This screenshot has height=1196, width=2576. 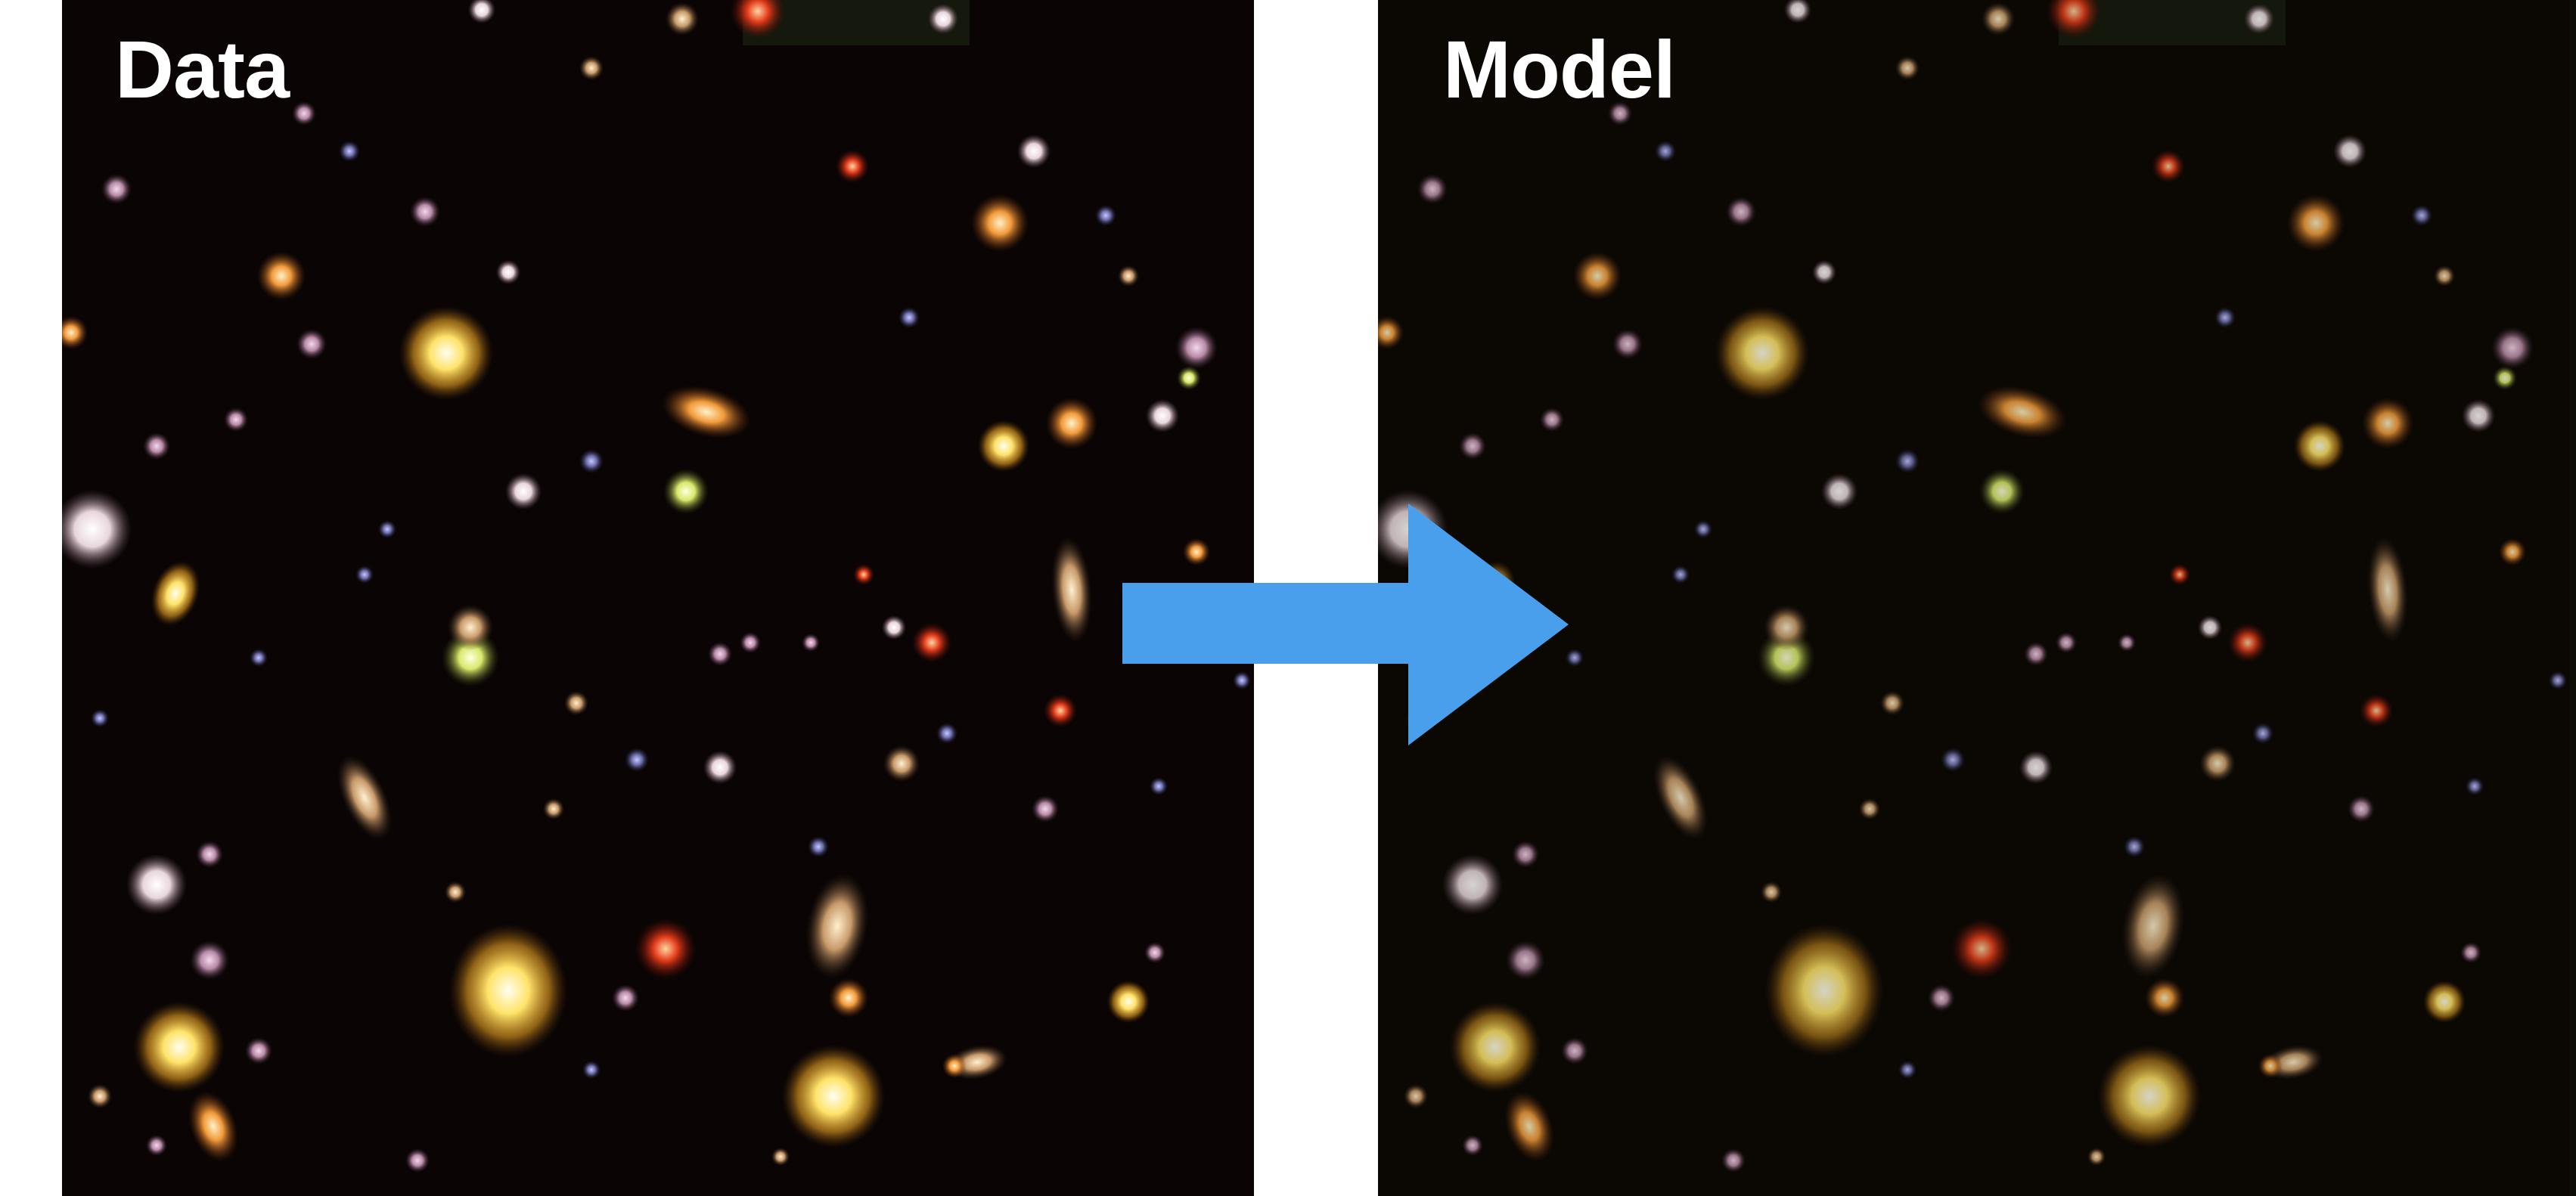 What do you see at coordinates (1559, 69) in the screenshot?
I see `model-panel-label: Model` at bounding box center [1559, 69].